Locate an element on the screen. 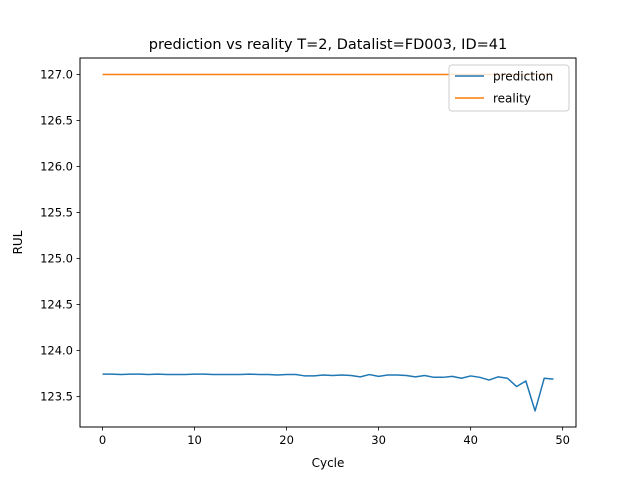 Image resolution: width=640 pixels, height=484 pixels. y-tick-label: 126.0 is located at coordinates (56, 167).